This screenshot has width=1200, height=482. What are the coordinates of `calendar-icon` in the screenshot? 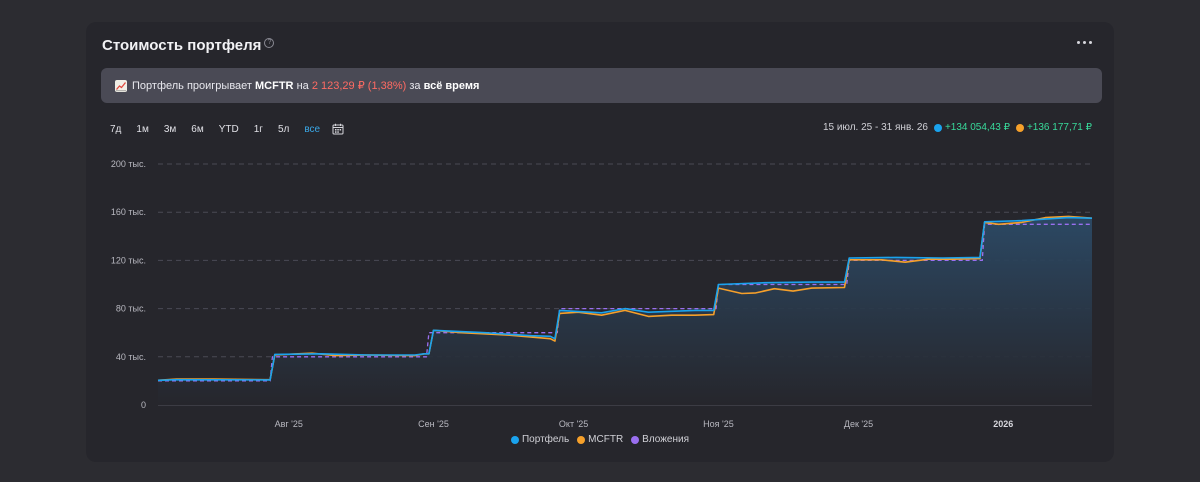 It's located at (338, 129).